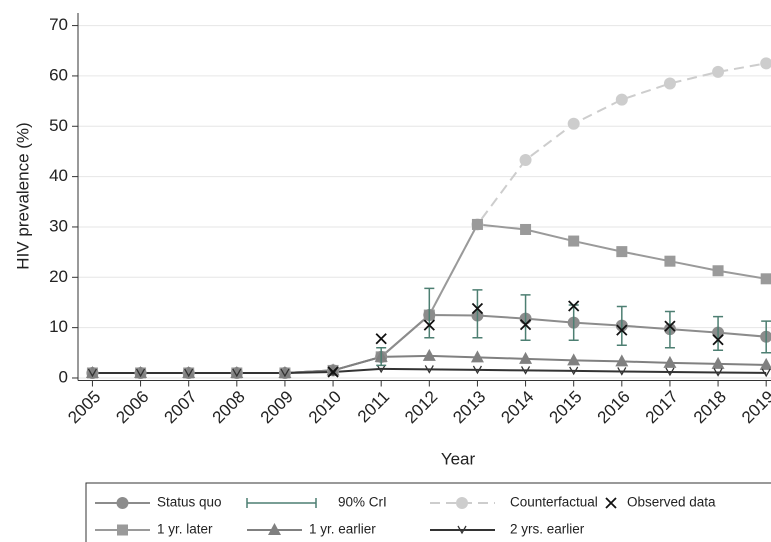 This screenshot has height=542, width=771. Describe the element at coordinates (58, 24) in the screenshot. I see `y-tick-label: 70` at that location.